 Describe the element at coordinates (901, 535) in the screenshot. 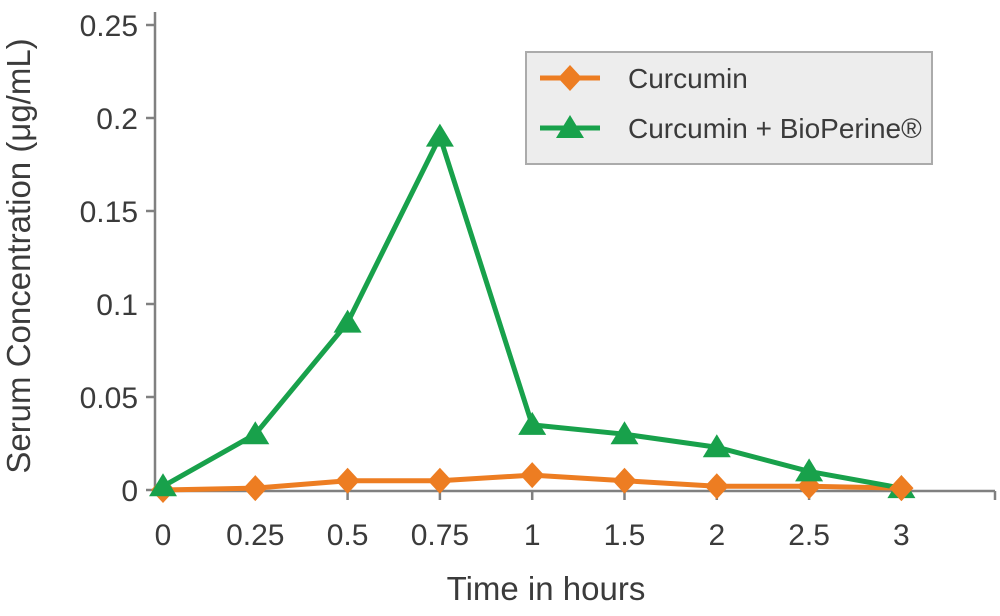

I see `x-tick-label: 3` at that location.